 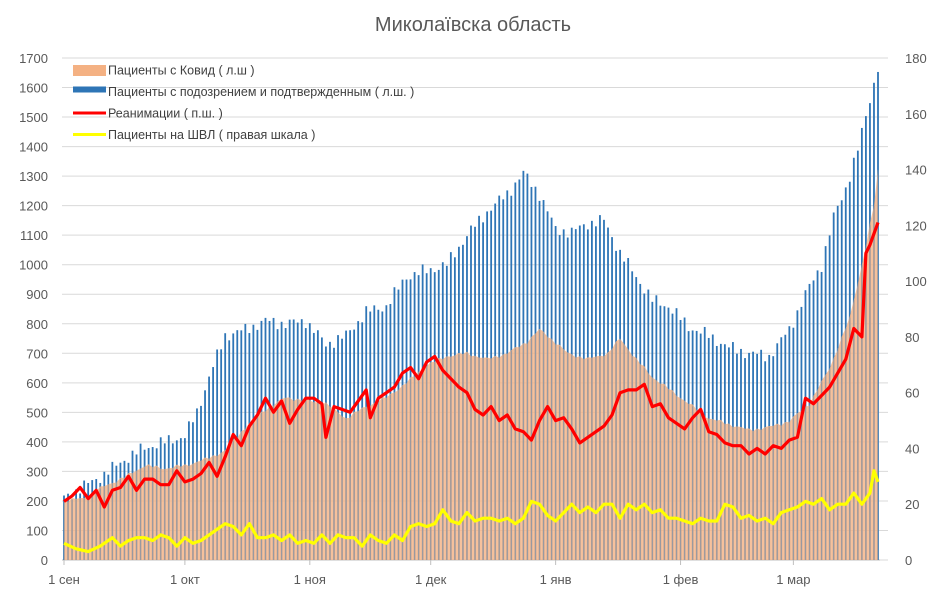 What do you see at coordinates (556, 579) in the screenshot?
I see `x-tick-label: 1 янв` at bounding box center [556, 579].